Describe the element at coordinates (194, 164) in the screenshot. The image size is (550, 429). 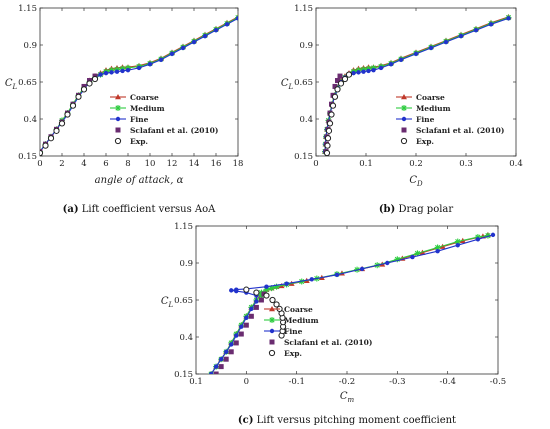
I see `x-tick-label: 14` at that location.